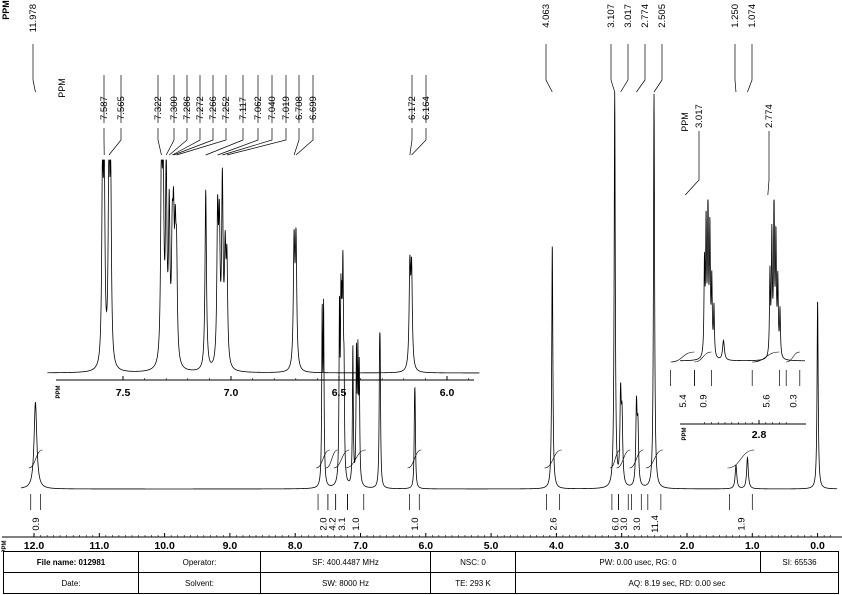 This screenshot has width=842, height=595. What do you see at coordinates (123, 393) in the screenshot?
I see `aromatic-inset-tick-label: 7.5` at bounding box center [123, 393].